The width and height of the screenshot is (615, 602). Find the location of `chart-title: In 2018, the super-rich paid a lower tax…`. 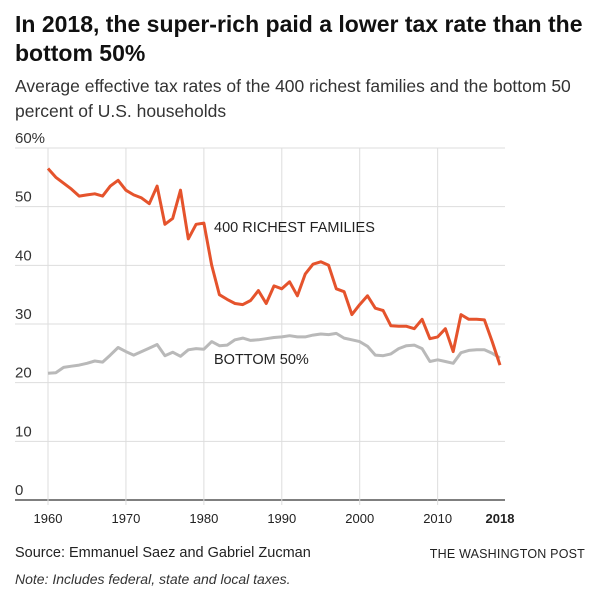

chart-title: In 2018, the super-rich paid a lower tax… is located at coordinates (299, 38).